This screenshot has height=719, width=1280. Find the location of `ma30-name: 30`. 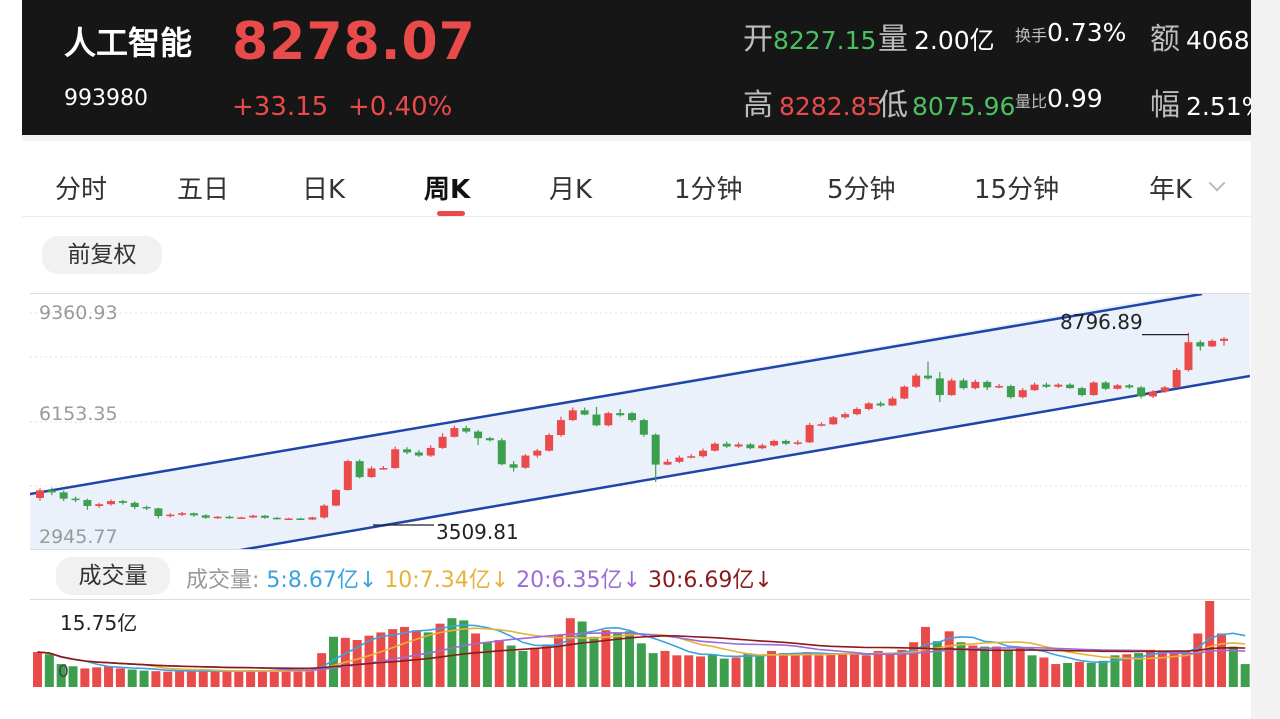

ma30-name: 30 is located at coordinates (662, 580).